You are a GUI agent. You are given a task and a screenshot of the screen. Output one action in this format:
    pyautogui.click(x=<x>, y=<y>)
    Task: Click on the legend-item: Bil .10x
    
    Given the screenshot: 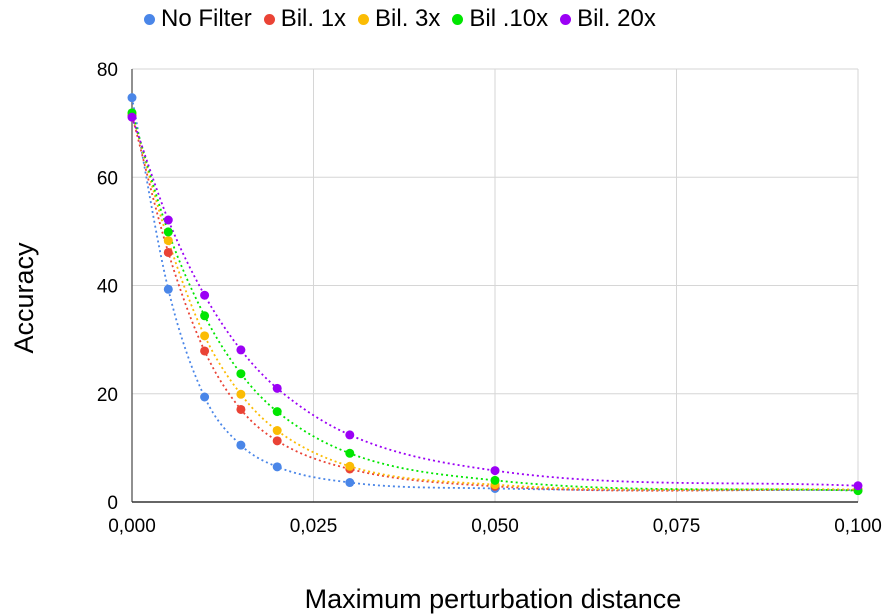 What is the action you would take?
    pyautogui.click(x=500, y=19)
    